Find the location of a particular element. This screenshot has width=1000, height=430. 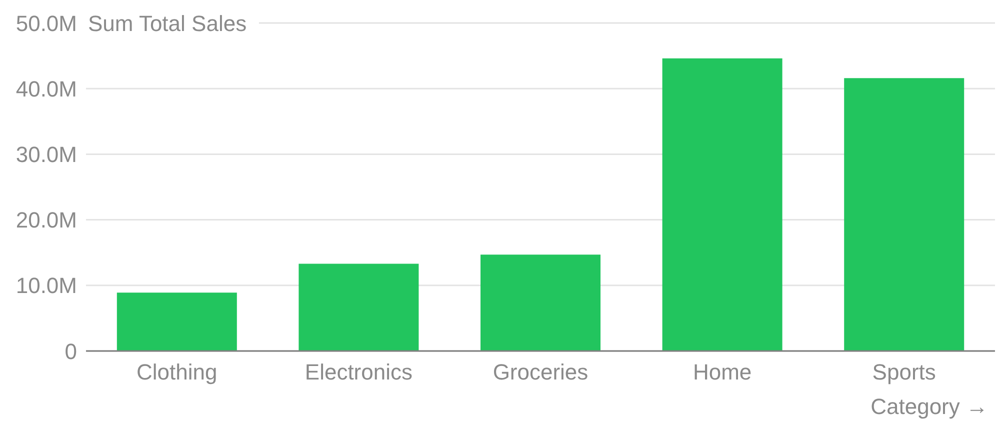

y-tick-label: 30.0M is located at coordinates (46, 155).